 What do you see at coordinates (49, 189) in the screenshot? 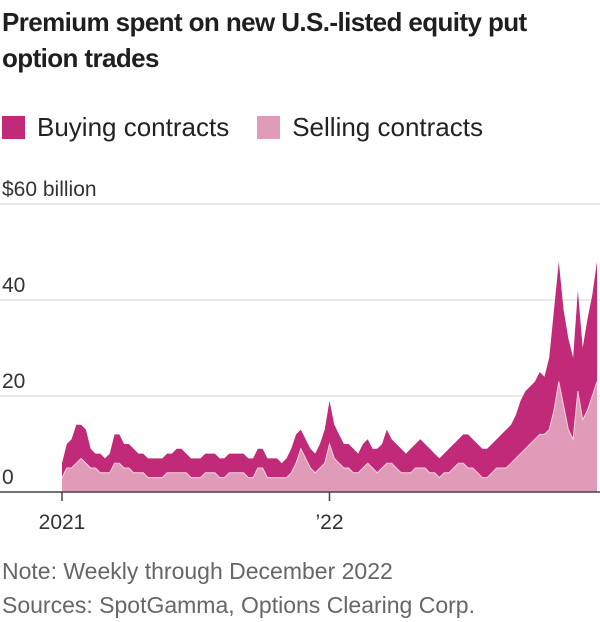
I see `y-tick-label-60: $60 billion` at bounding box center [49, 189].